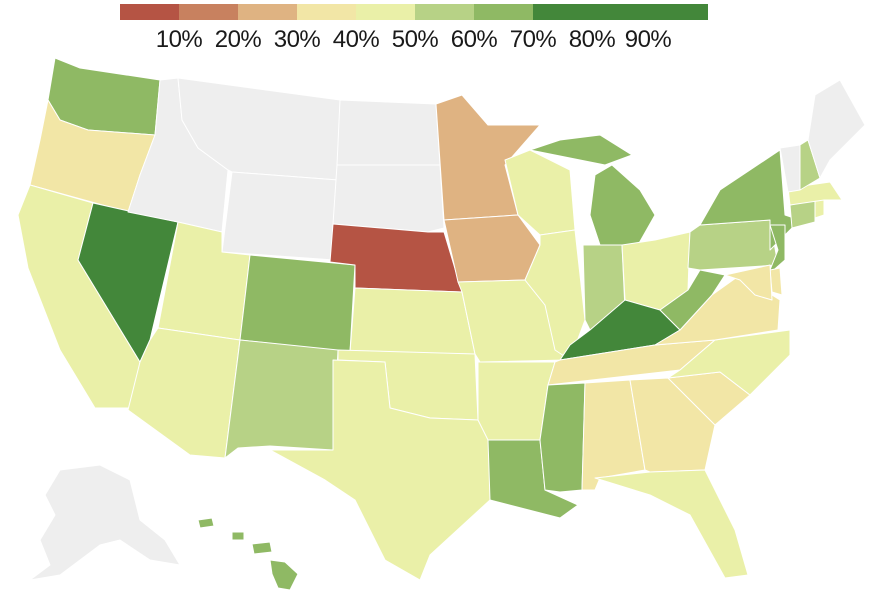 The image size is (872, 604). Describe the element at coordinates (733, 245) in the screenshot. I see `state-pa` at that location.